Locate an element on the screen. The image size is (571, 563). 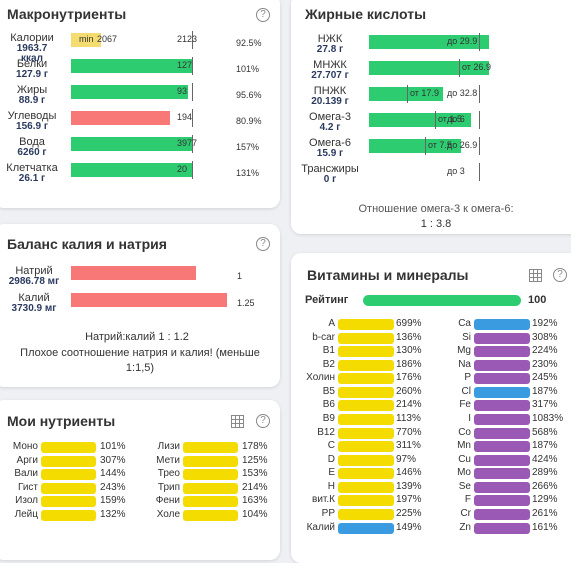
vitamin-percent: 317% is located at coordinates (545, 405).